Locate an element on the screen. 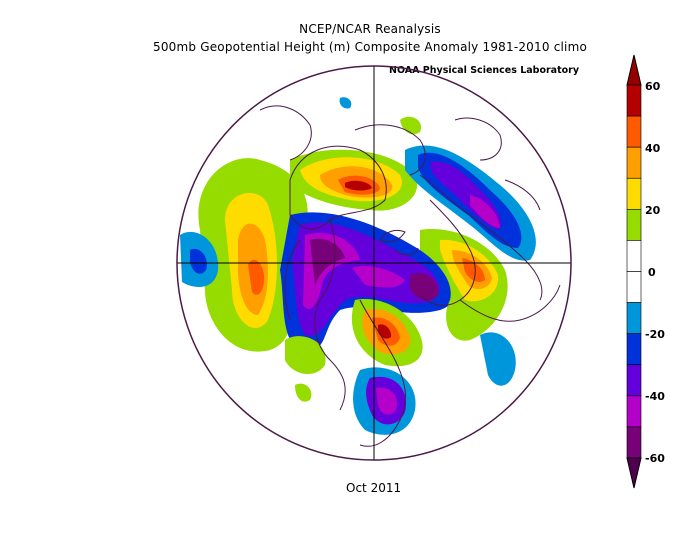 The height and width of the screenshot is (542, 700). credit-label: NOAA Physical Sciences Laboratory is located at coordinates (484, 70).